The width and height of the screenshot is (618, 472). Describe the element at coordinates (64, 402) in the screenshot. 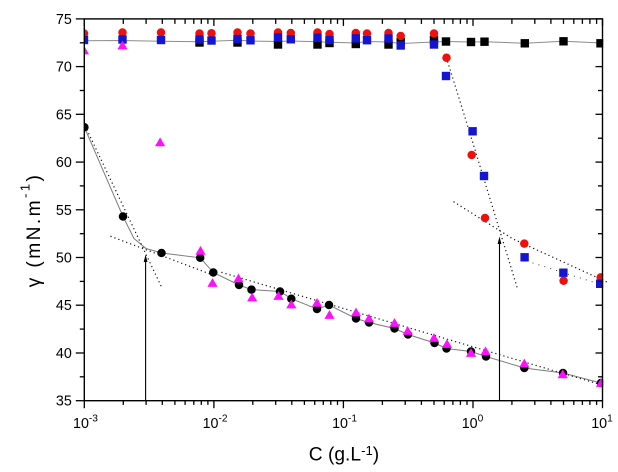

I see `svg-text: 35` at that location.